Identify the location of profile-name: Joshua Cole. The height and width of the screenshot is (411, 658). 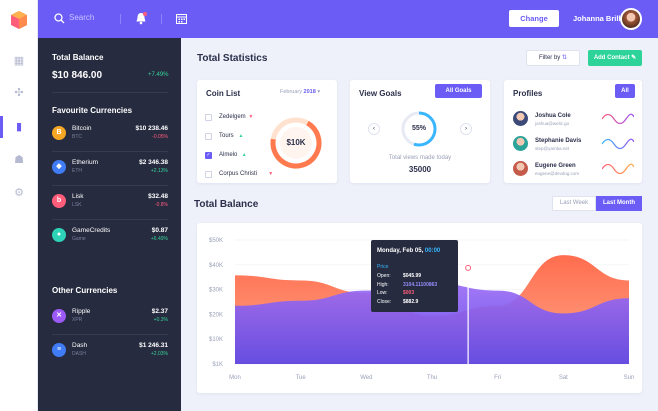
(553, 116).